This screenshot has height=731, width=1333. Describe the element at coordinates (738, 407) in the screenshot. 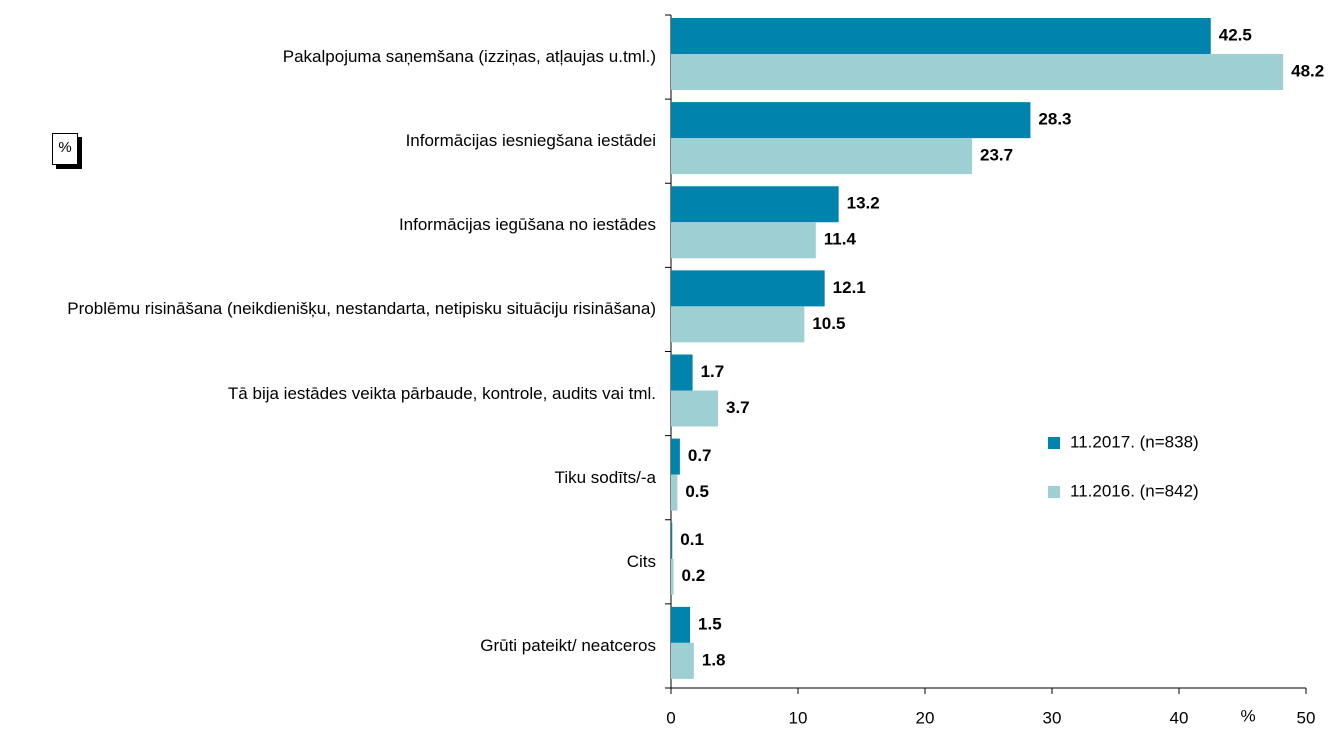

I see `data-label: 3.7` at that location.